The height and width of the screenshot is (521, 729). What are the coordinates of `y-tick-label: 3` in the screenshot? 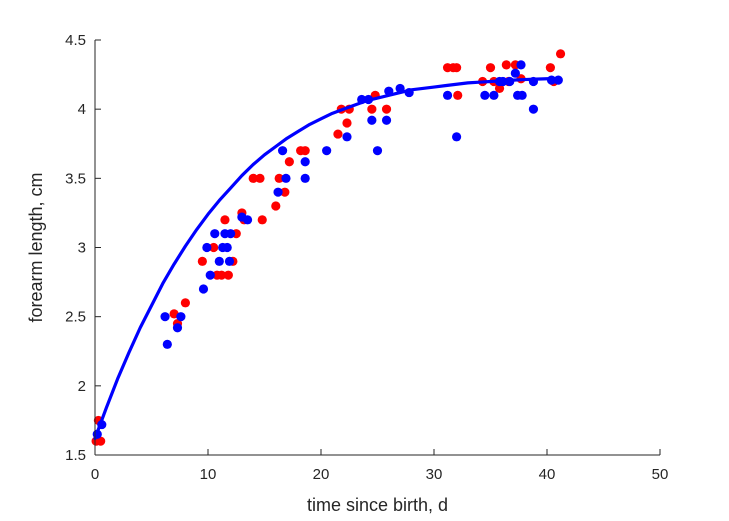 It's located at (82, 248).